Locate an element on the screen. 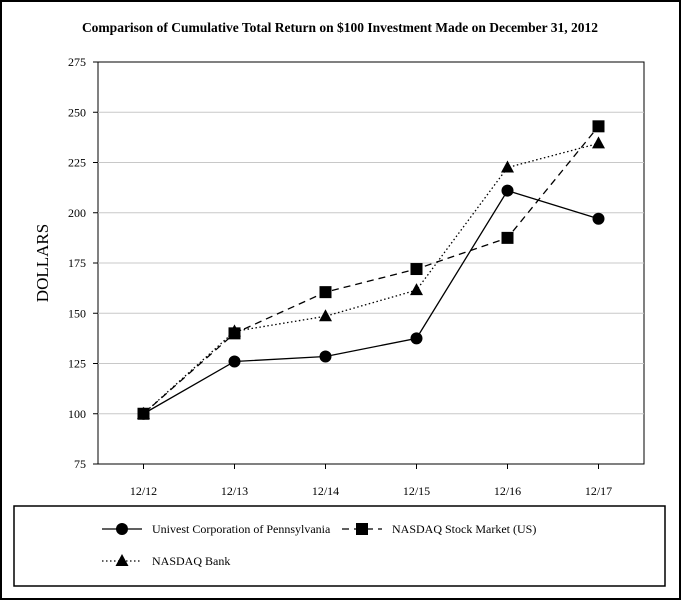 The height and width of the screenshot is (600, 681). x-tick-label: 12/14 is located at coordinates (325, 491).